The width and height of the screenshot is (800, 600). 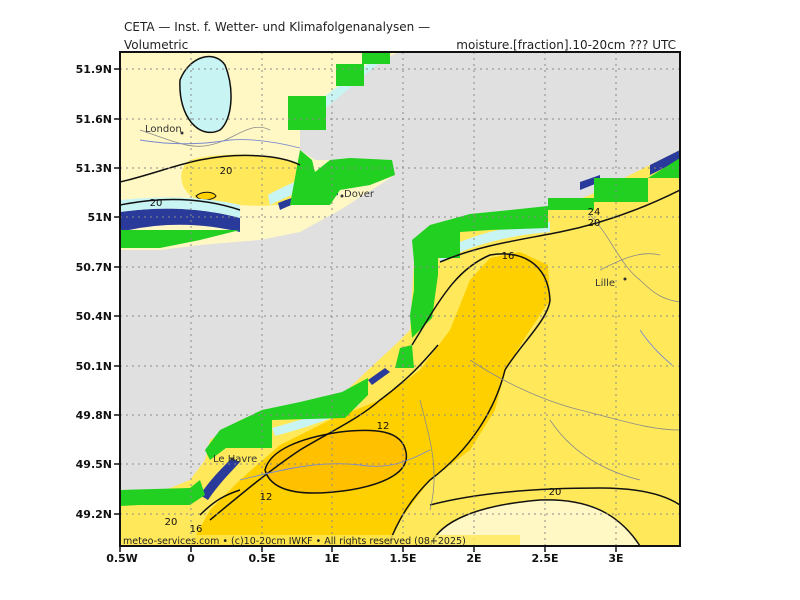 What do you see at coordinates (94, 316) in the screenshot?
I see `lat-tick-label: 50.4N` at bounding box center [94, 316].